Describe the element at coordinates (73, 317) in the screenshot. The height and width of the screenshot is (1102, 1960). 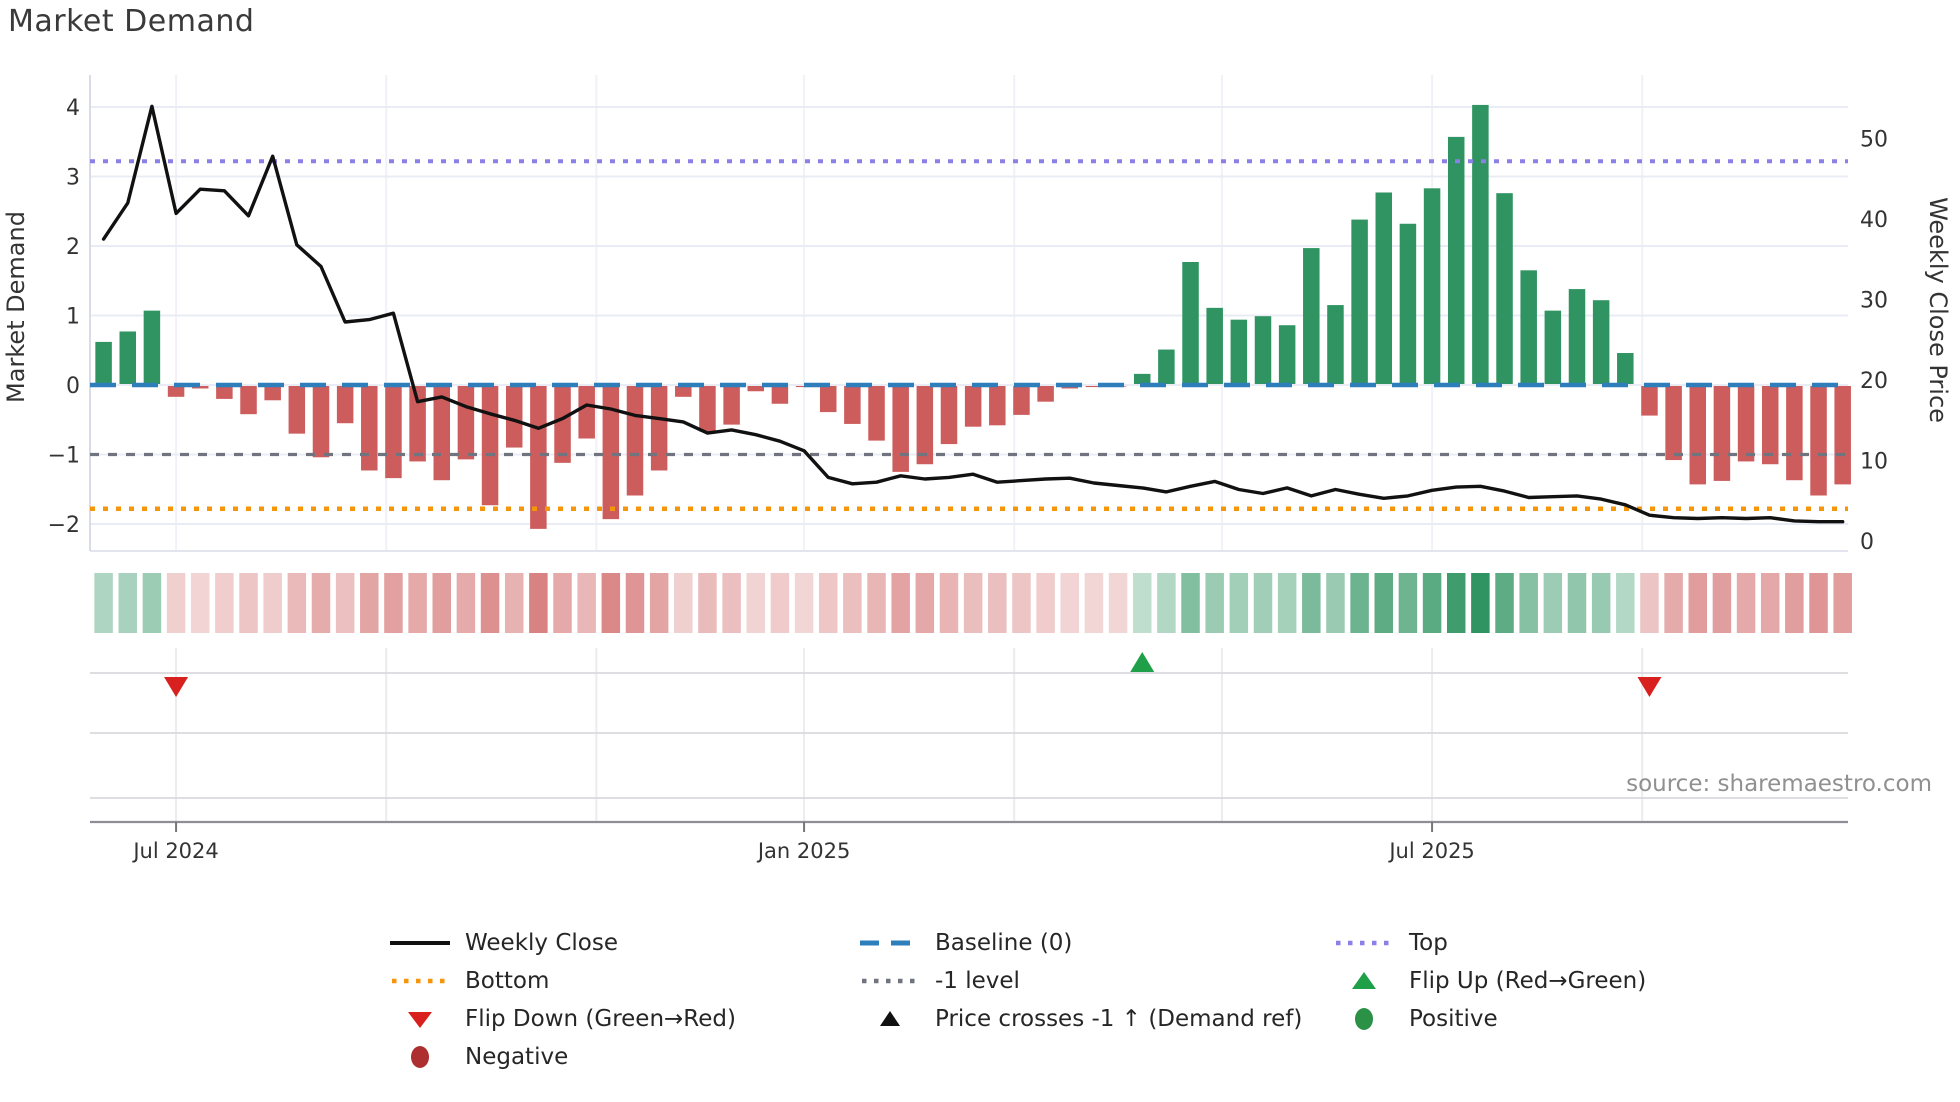
I see `left-axis-tick: 1` at that location.